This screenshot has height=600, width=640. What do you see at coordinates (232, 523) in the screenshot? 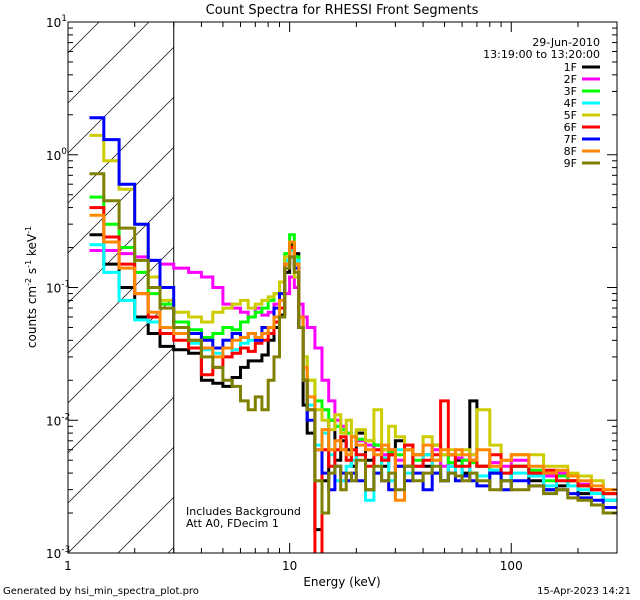
I see `note-attenuator: Att A0, FDecim 1` at bounding box center [232, 523].